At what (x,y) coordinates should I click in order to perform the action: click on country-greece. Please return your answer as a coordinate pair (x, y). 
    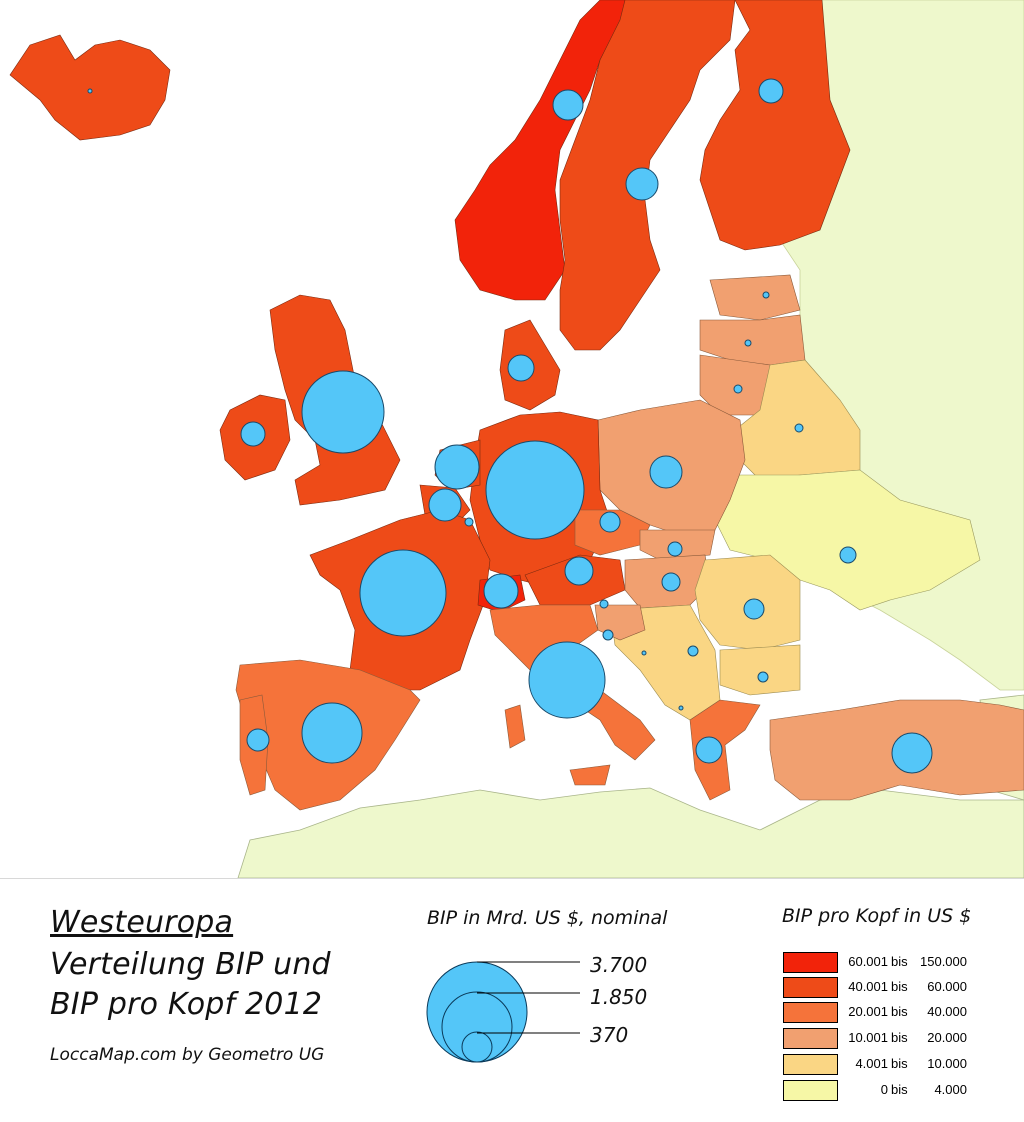
    Looking at the image, I should click on (725, 750).